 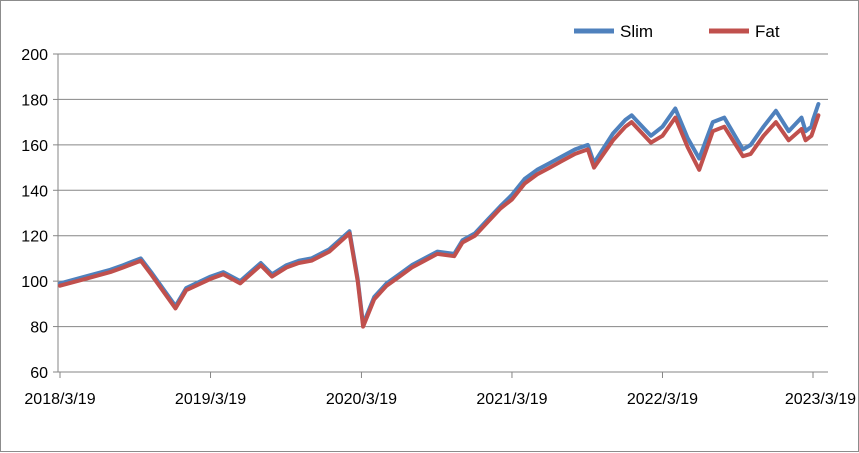 I want to click on x-tick-label: 2020/3/19, so click(x=361, y=399).